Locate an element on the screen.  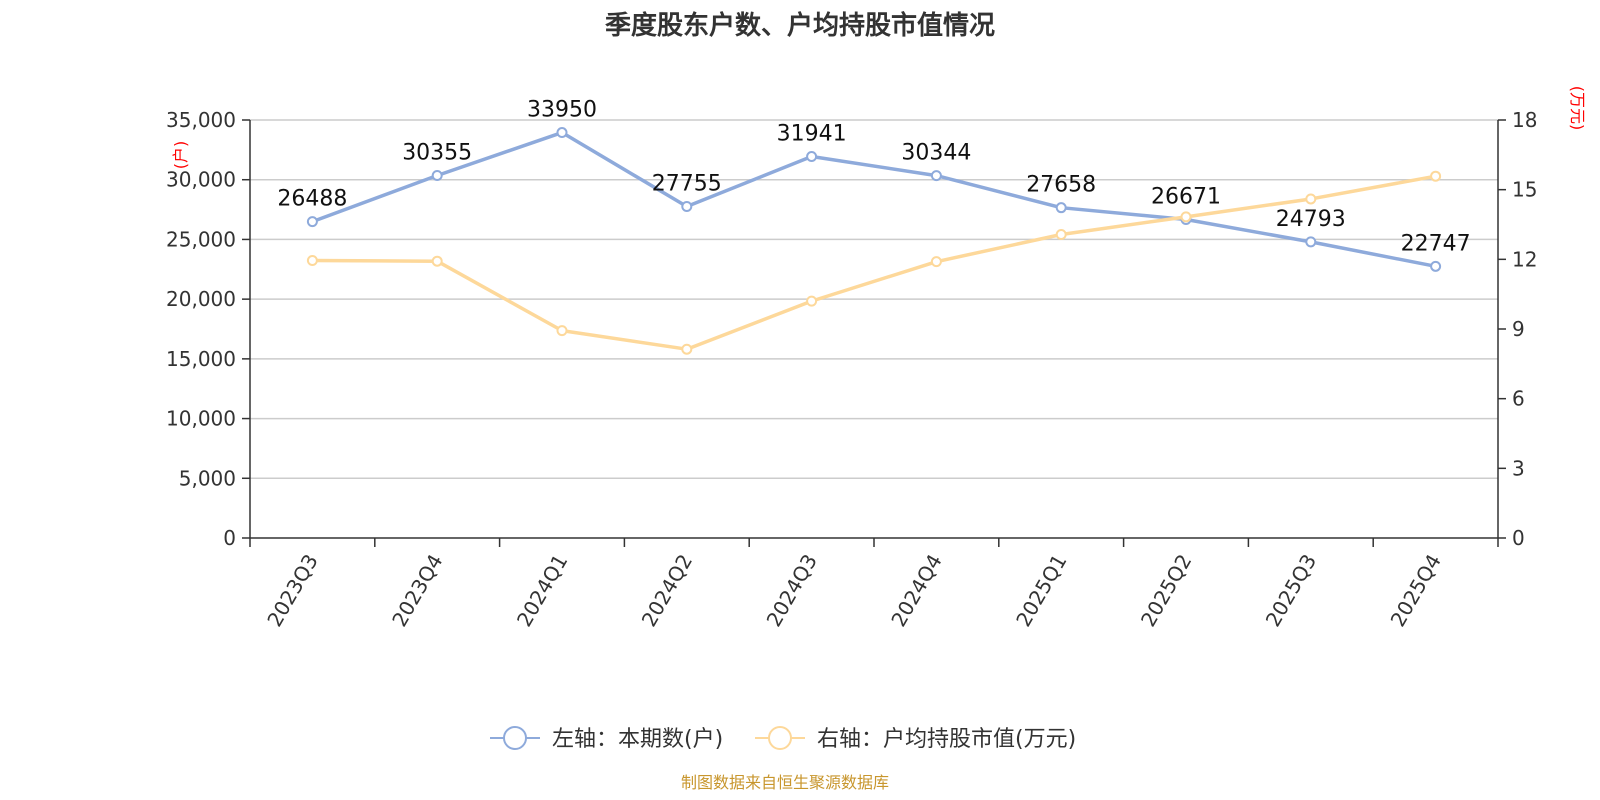
x-tick-label: 2024Q4 is located at coordinates (916, 590).